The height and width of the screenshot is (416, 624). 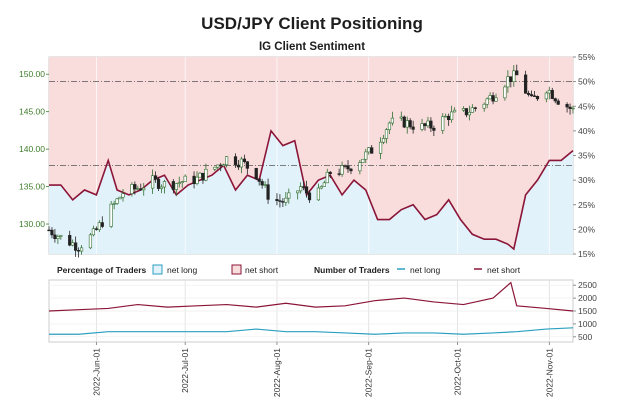 I want to click on date-tick-label: 2022-Nov-01, so click(x=549, y=372).